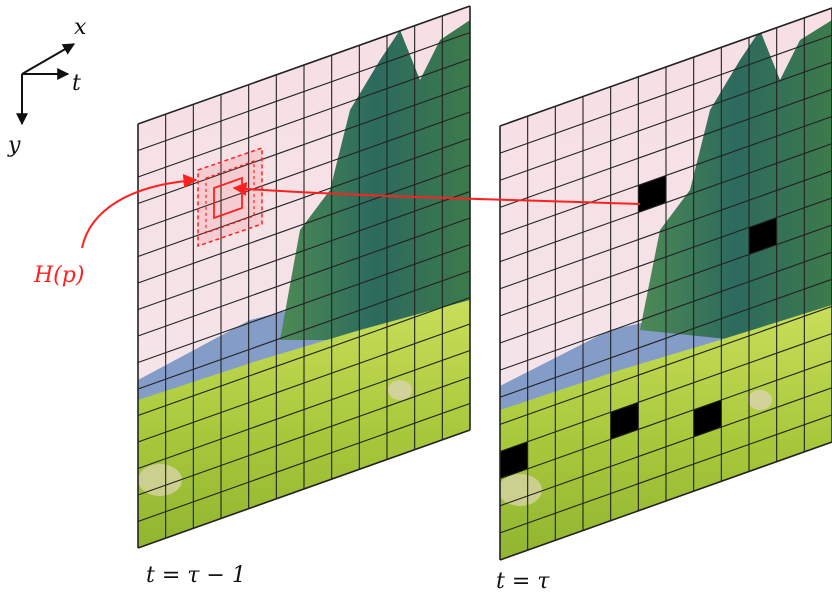 Image resolution: width=832 pixels, height=592 pixels. What do you see at coordinates (76, 83) in the screenshot?
I see `t-axis-label: t` at bounding box center [76, 83].